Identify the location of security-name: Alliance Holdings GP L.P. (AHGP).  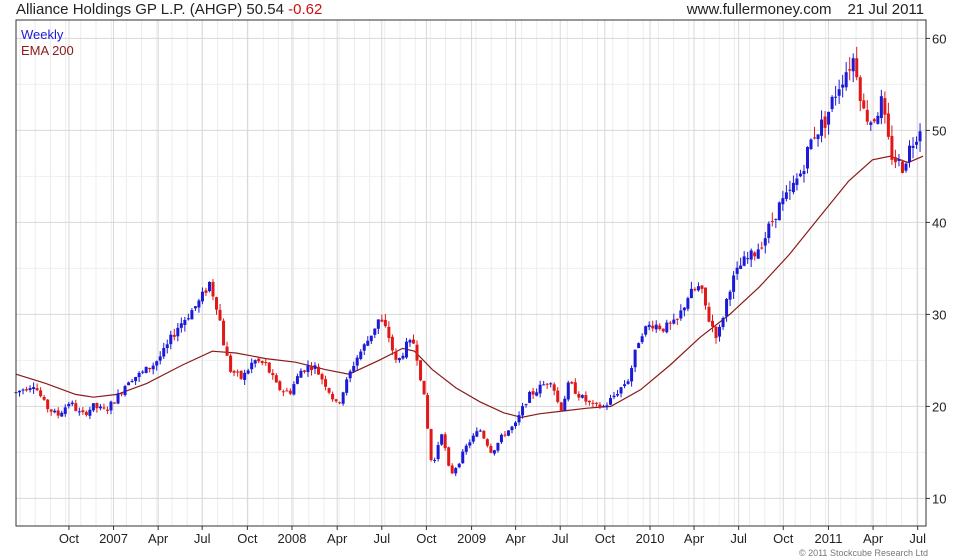
(129, 9).